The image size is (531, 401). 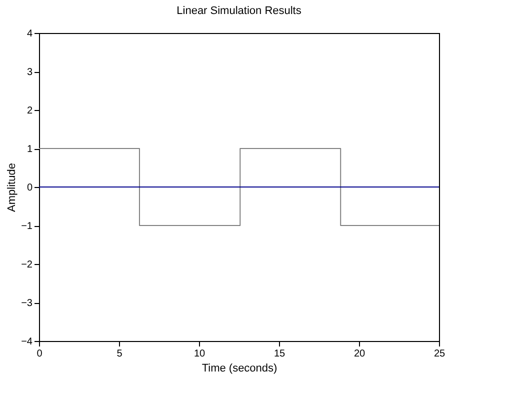 I want to click on x-tick-label: 5, so click(x=119, y=354).